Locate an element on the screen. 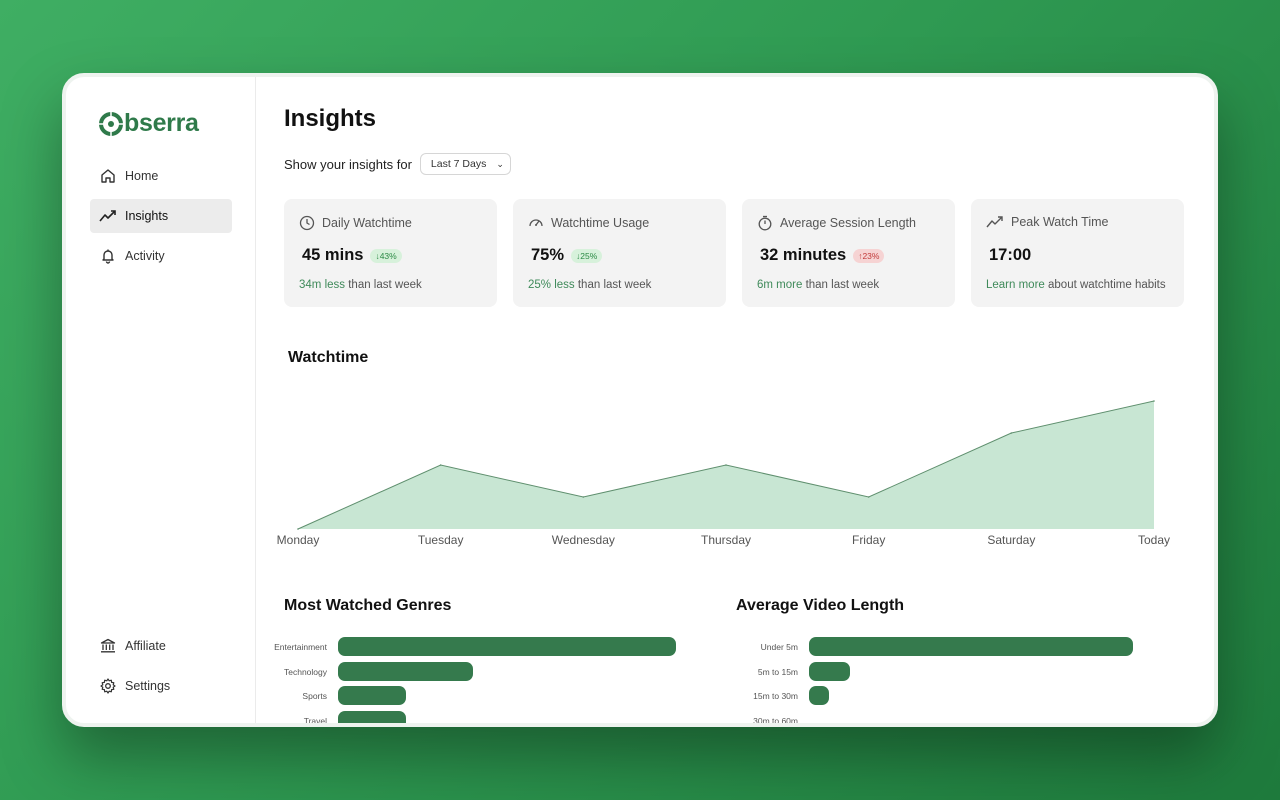 The width and height of the screenshot is (1280, 800). logo-mark-icon is located at coordinates (111, 123).